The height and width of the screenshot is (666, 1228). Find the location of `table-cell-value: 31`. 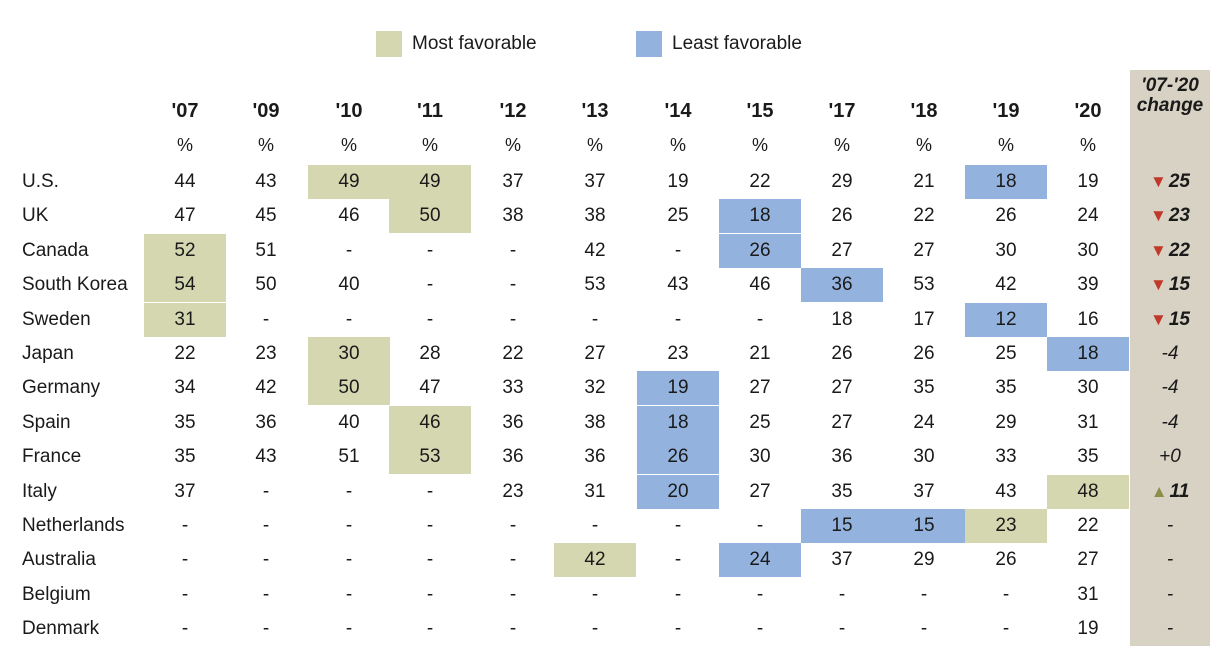

table-cell-value: 31 is located at coordinates (1088, 422).